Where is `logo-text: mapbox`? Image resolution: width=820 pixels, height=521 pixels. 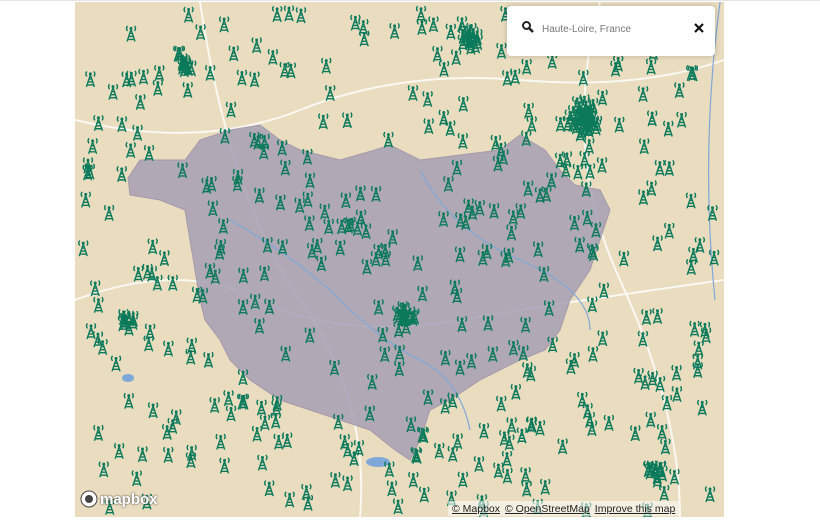
logo-text: mapbox is located at coordinates (129, 499).